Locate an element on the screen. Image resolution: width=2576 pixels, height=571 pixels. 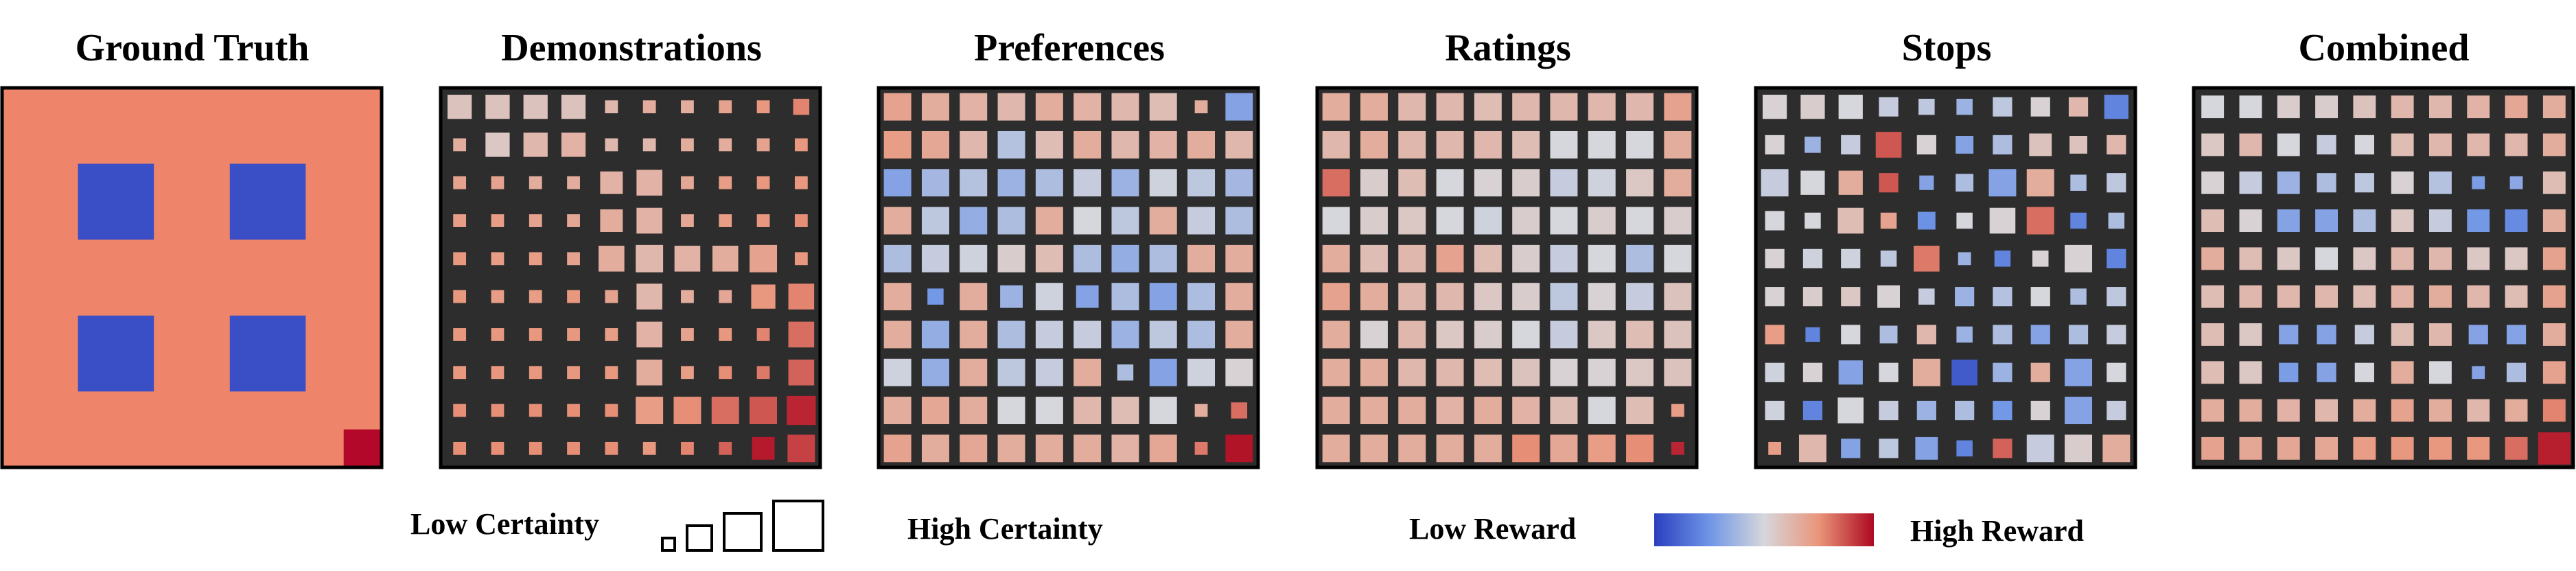
reward-colorbar is located at coordinates (1764, 529).